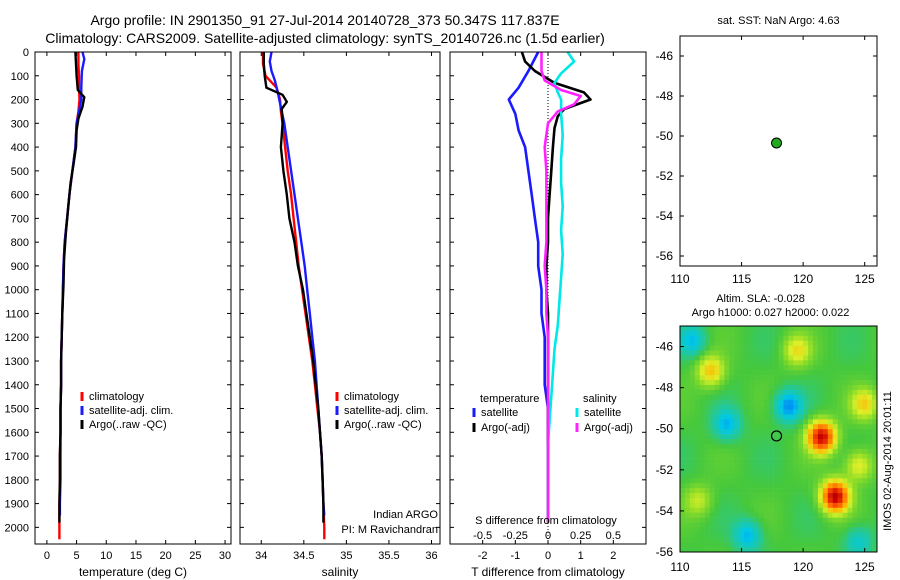  I want to click on y-tick-label: -52, so click(665, 470).